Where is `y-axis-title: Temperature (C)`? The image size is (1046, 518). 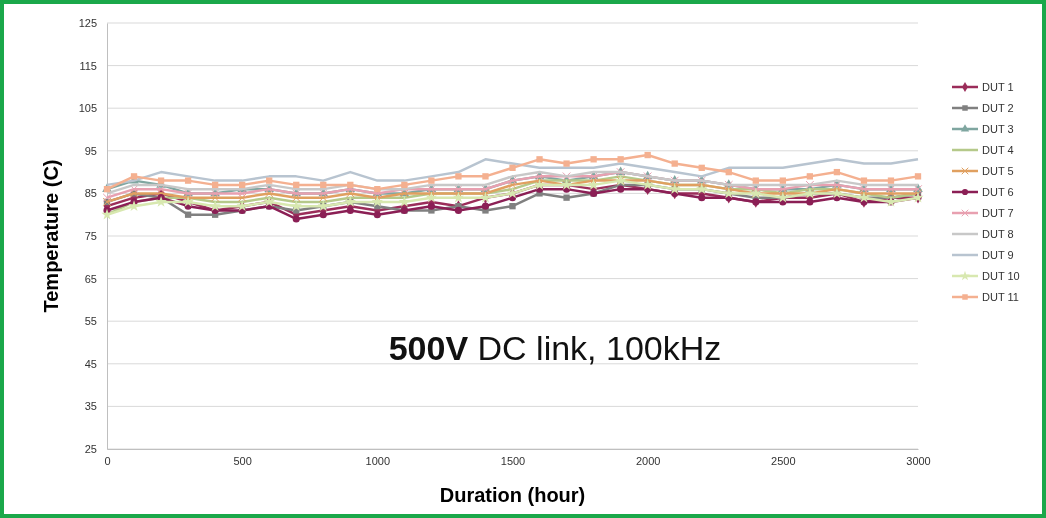
y-axis-title: Temperature (C) is located at coordinates (51, 236).